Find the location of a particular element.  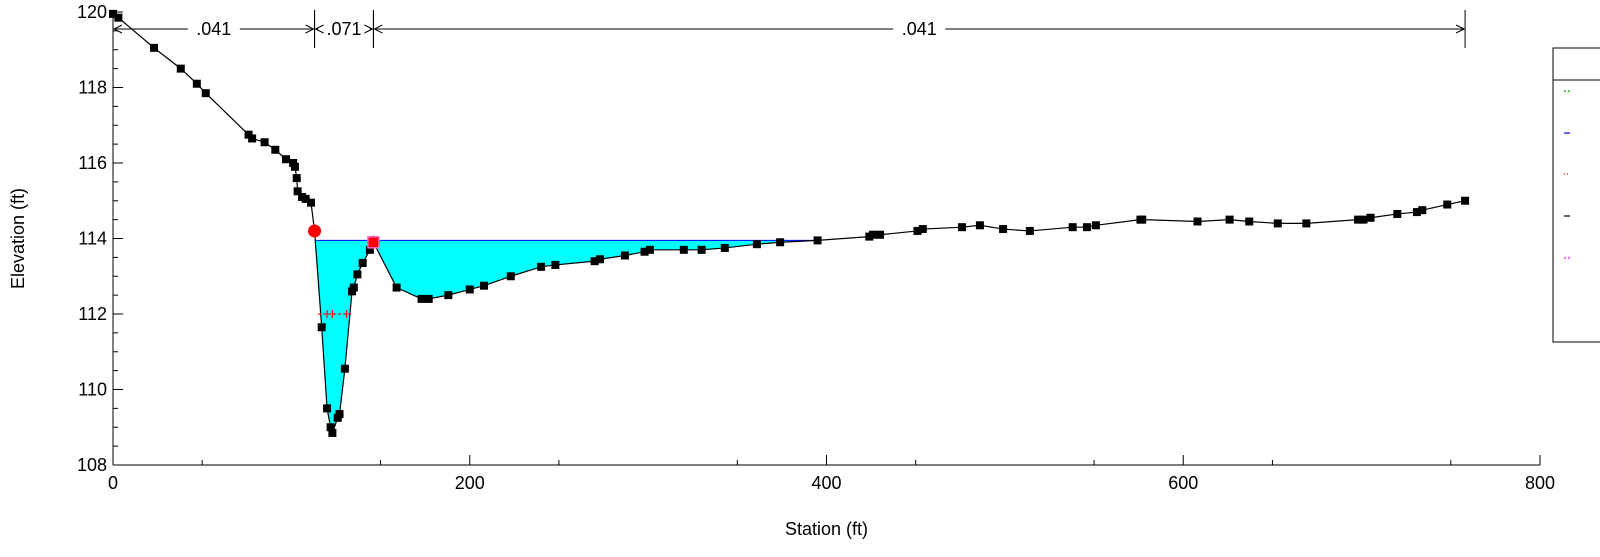

y-tick-label: 118 is located at coordinates (92, 88).